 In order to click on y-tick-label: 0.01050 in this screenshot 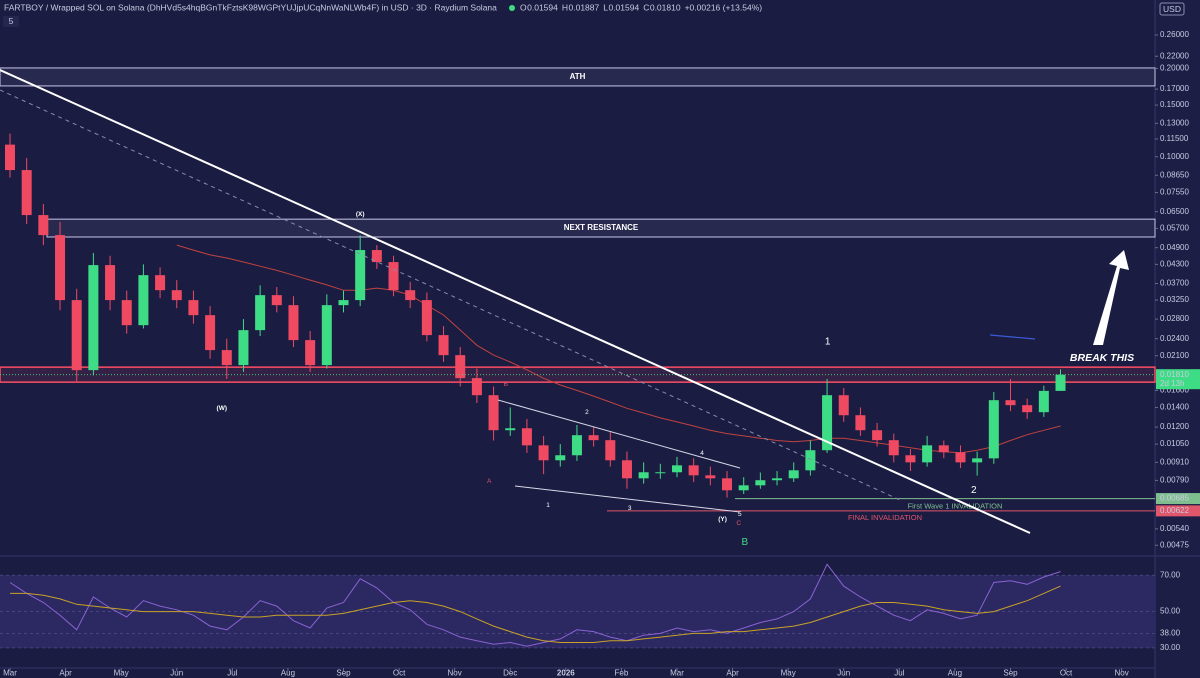, I will do `click(1174, 443)`.